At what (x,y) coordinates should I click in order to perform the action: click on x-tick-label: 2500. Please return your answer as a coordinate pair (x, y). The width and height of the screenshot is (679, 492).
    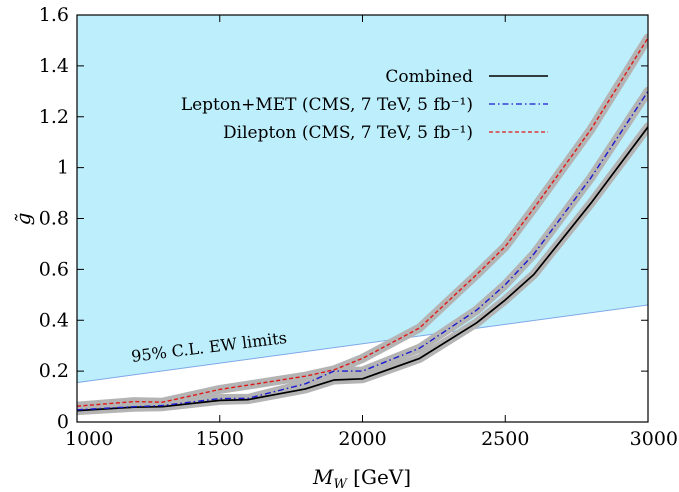
    Looking at the image, I should click on (505, 439).